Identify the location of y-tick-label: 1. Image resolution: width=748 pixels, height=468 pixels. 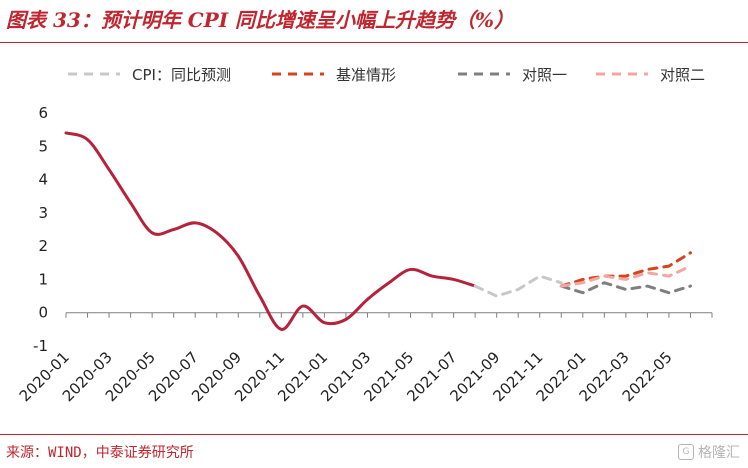
(43, 279).